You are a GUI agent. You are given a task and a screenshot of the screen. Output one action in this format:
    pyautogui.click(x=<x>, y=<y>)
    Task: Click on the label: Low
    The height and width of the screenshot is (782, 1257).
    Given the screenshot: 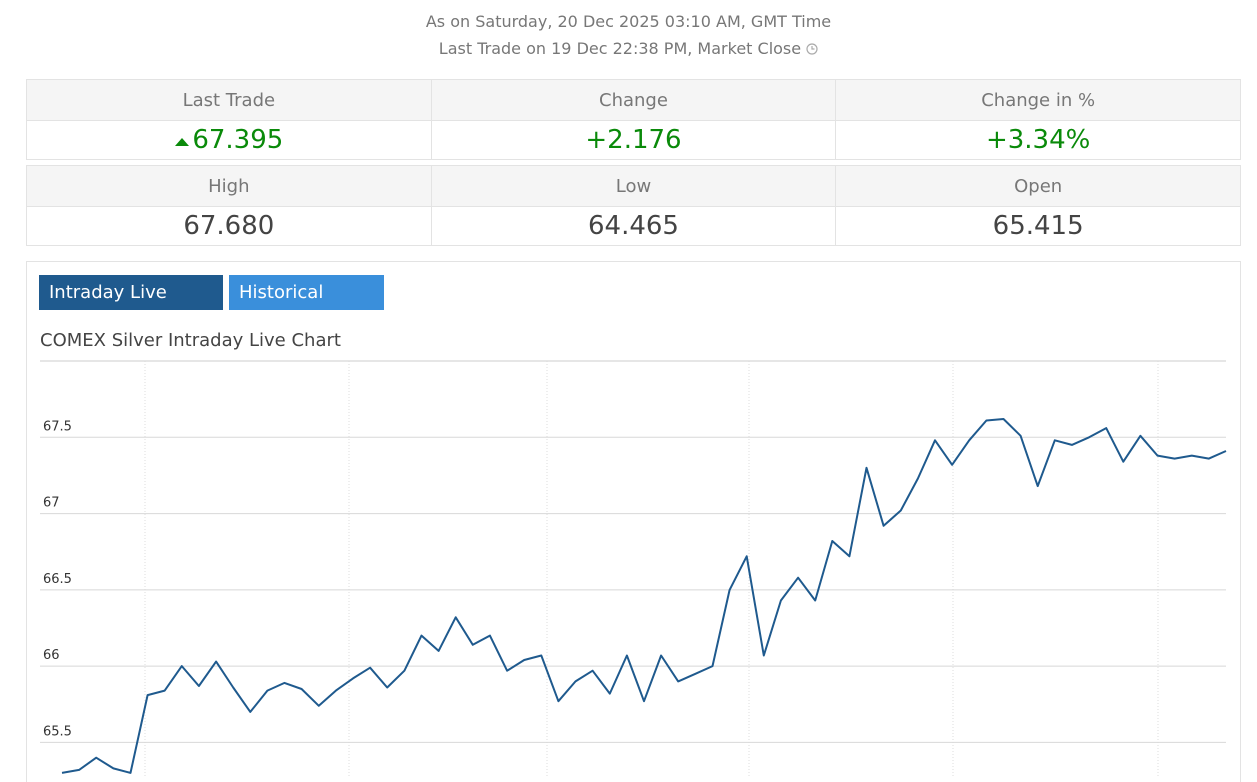 What is the action you would take?
    pyautogui.click(x=633, y=186)
    